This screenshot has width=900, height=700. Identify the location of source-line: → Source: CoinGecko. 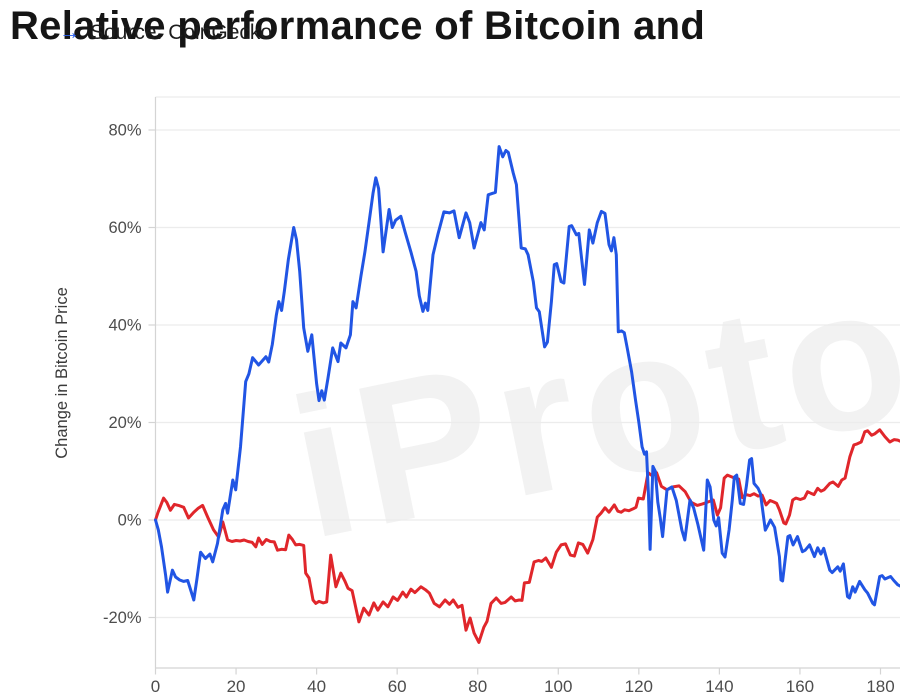
(165, 32).